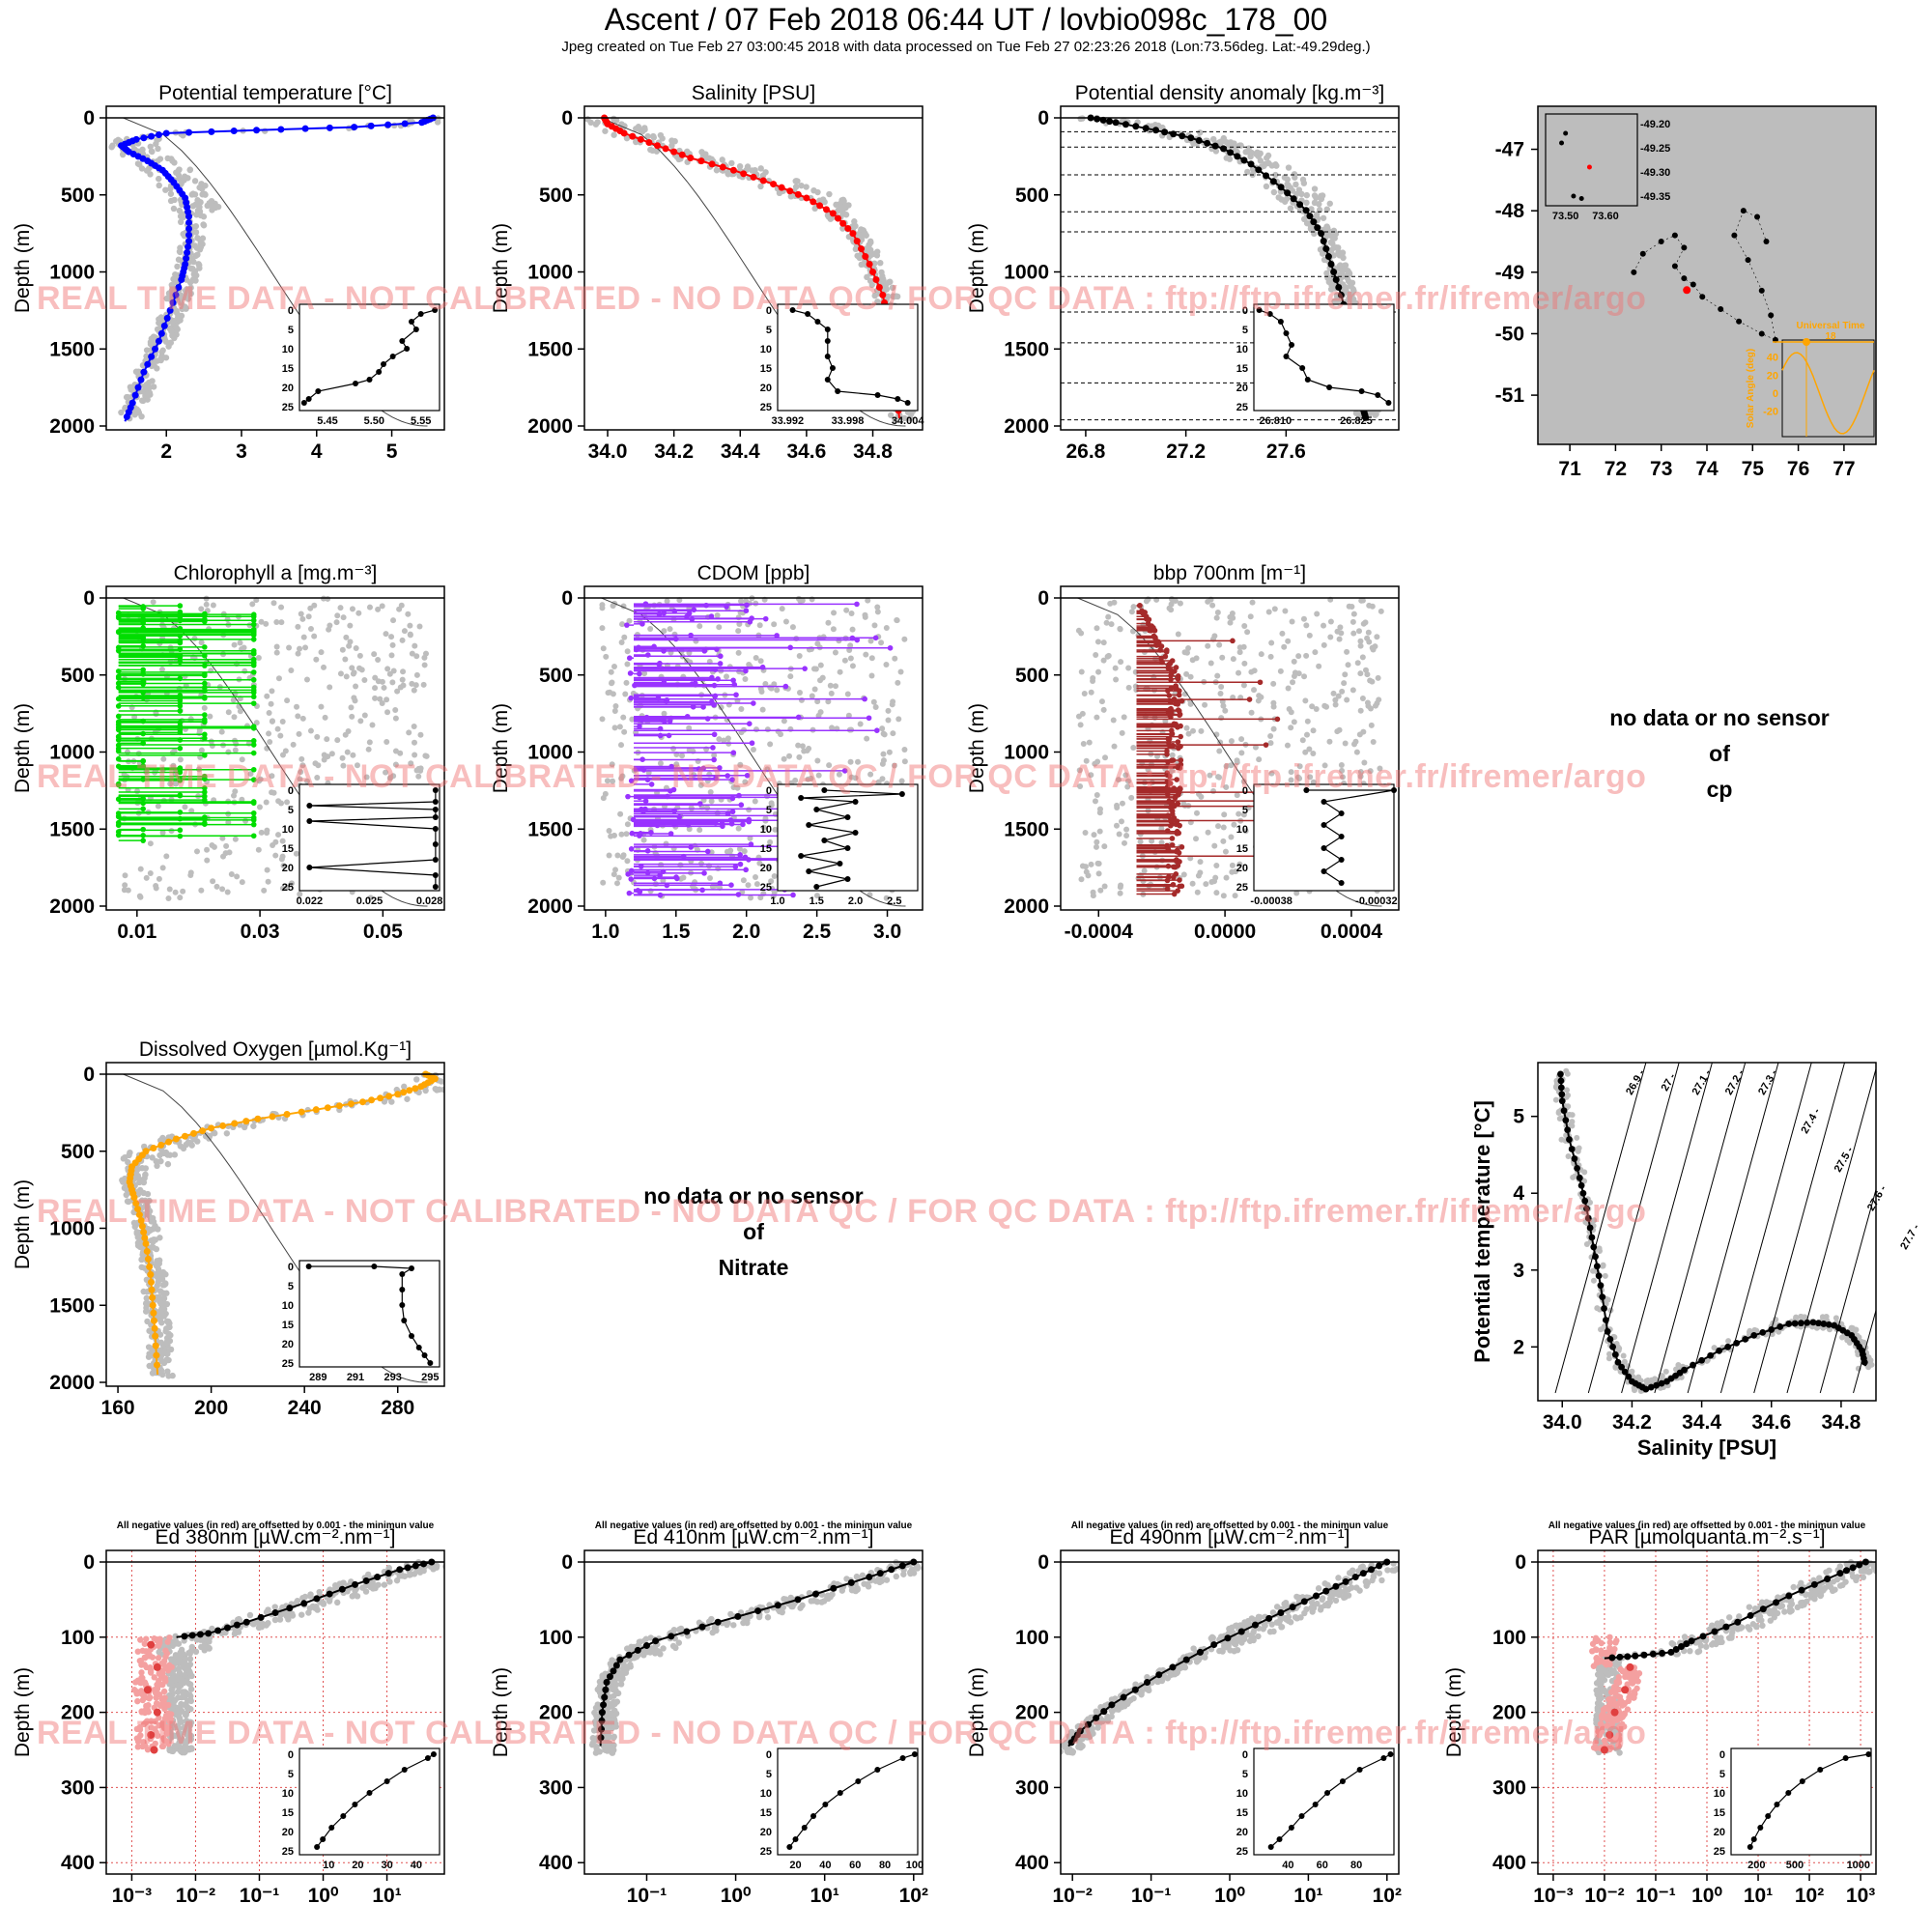  What do you see at coordinates (1271, 901) in the screenshot?
I see `bbp-inset-xtick-label: -0.00038` at bounding box center [1271, 901].